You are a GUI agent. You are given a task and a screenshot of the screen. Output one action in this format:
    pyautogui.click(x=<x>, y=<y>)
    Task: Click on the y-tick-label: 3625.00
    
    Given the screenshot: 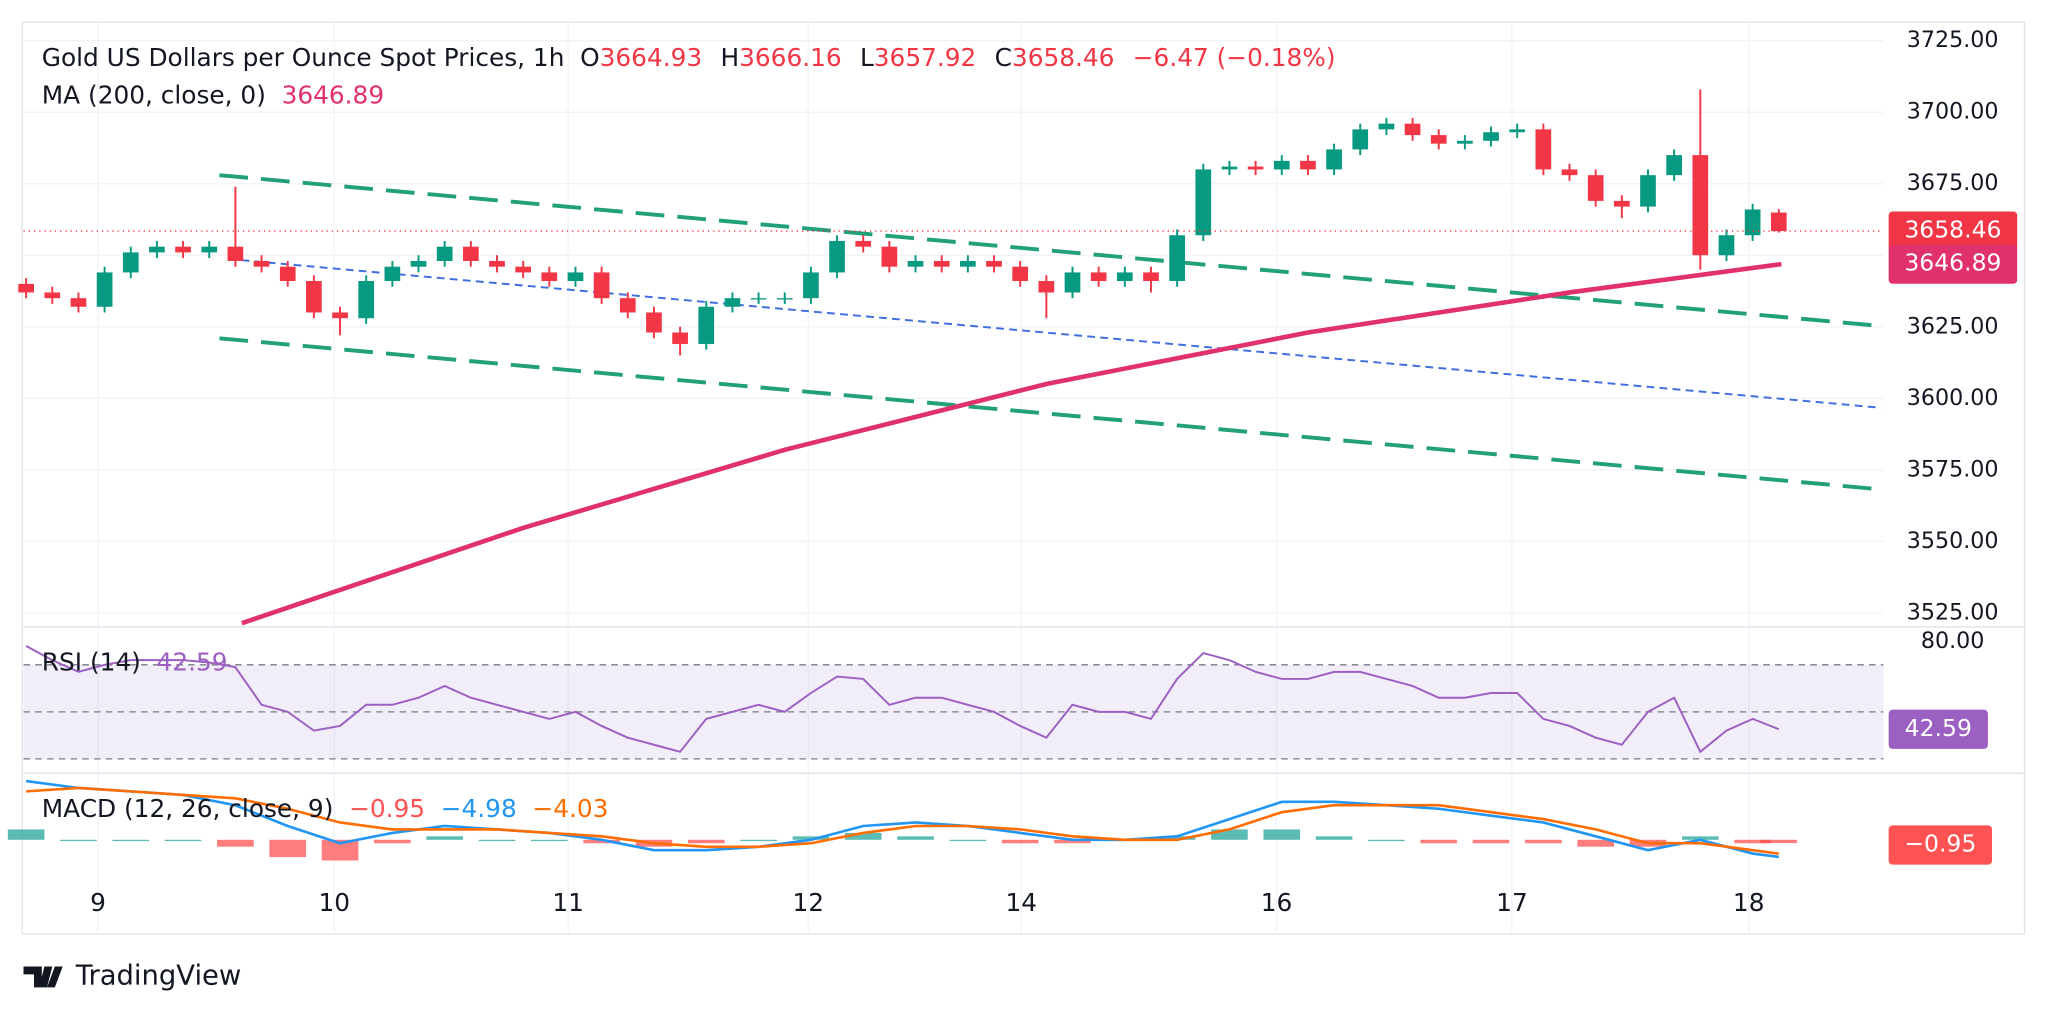 What is the action you would take?
    pyautogui.click(x=1953, y=326)
    